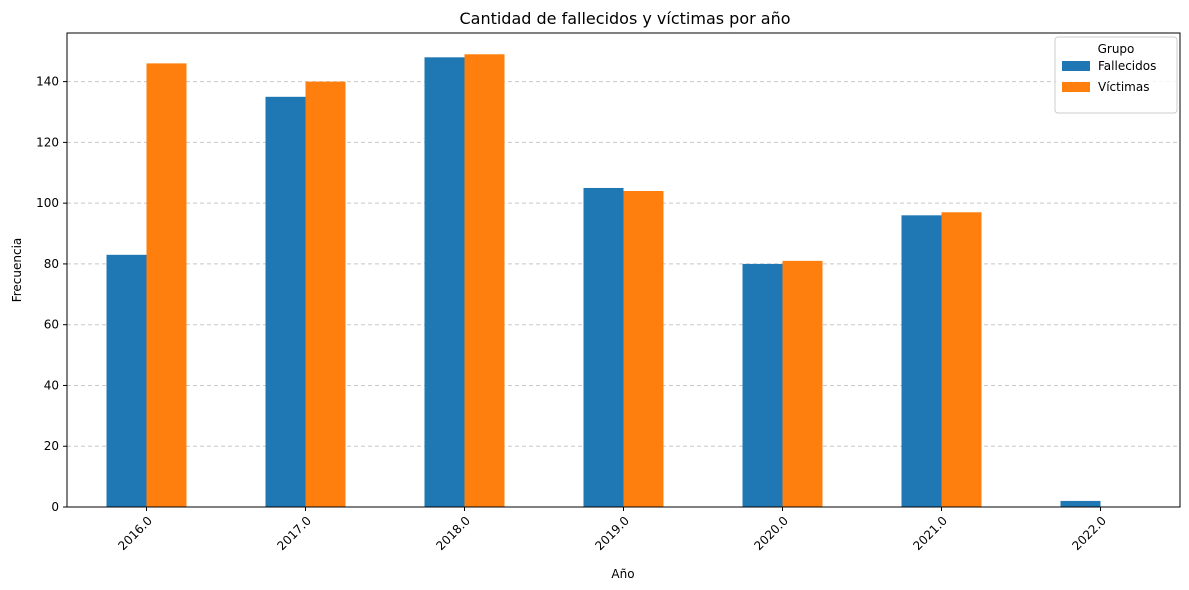 Image resolution: width=1189 pixels, height=590 pixels. I want to click on x-axis-label: Año, so click(622, 574).